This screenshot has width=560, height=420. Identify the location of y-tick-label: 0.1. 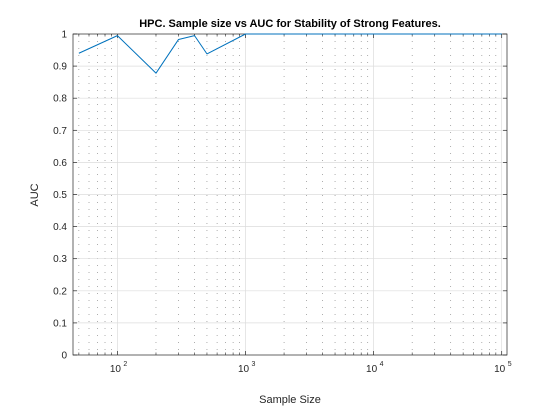
(60, 323).